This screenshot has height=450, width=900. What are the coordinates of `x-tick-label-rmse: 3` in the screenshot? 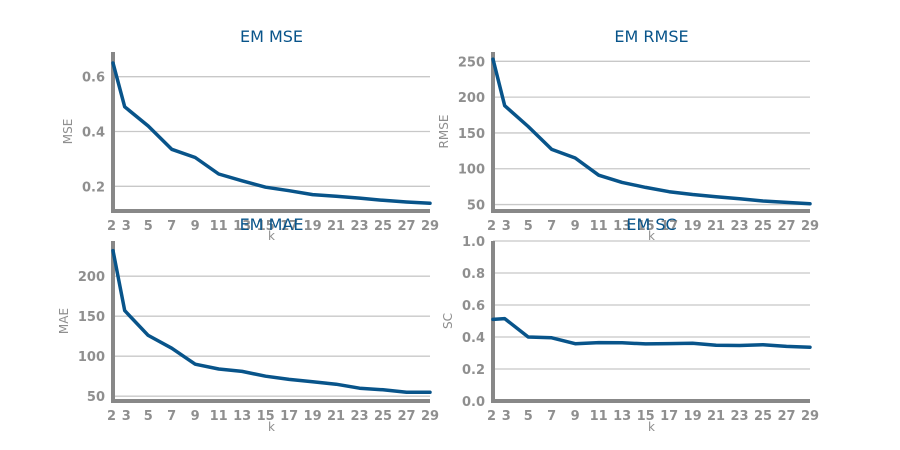 It's located at (506, 226).